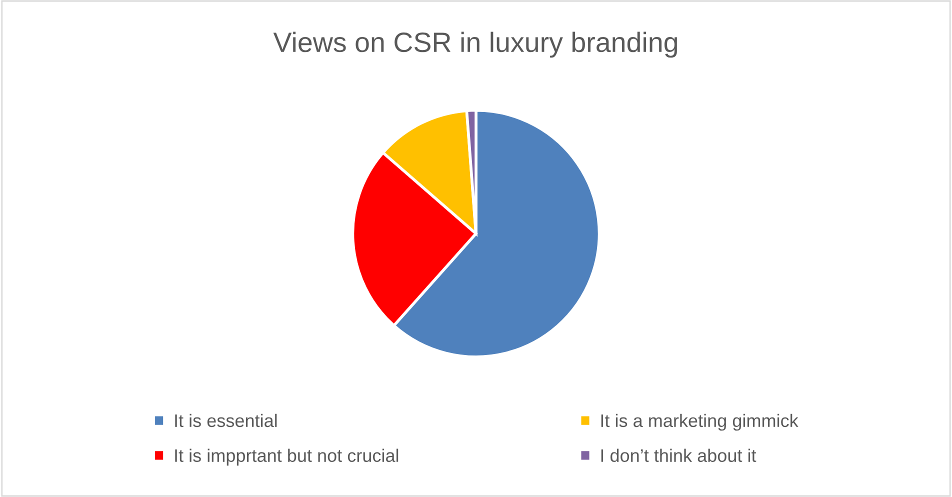 This screenshot has width=952, height=497. I want to click on legend-label: It is a marketing gimmick, so click(699, 422).